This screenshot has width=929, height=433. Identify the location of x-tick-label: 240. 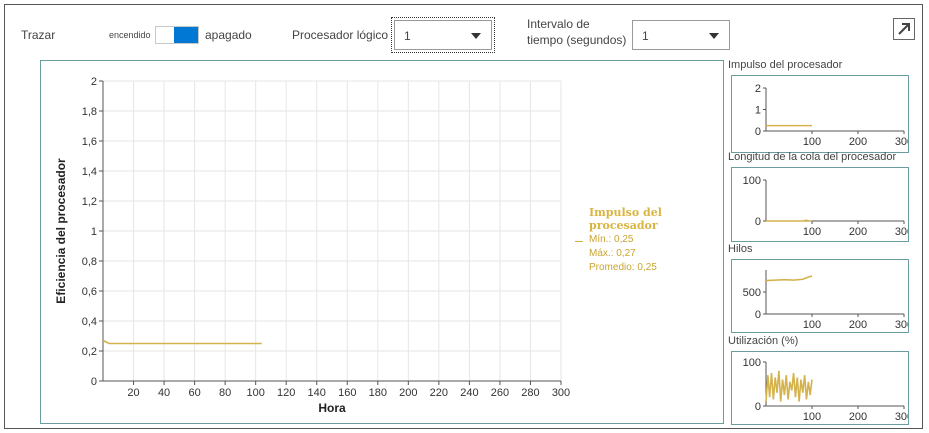
(469, 393).